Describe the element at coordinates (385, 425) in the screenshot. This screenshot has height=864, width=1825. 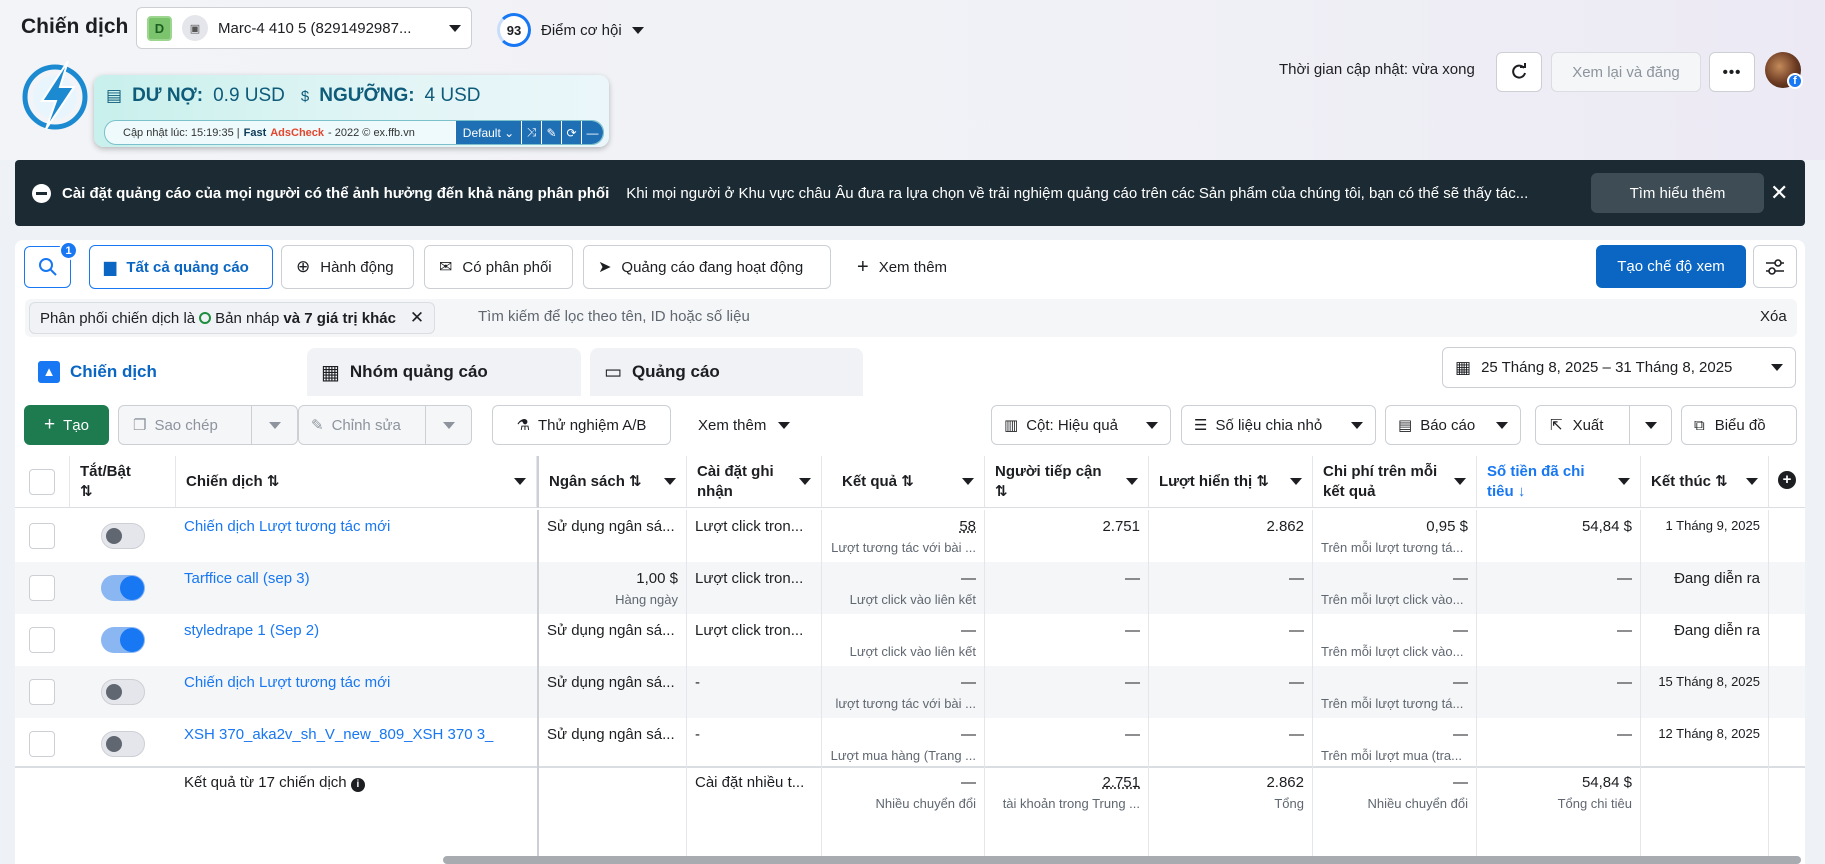
I see `edit-button: ✎ Chỉnh sửa` at that location.